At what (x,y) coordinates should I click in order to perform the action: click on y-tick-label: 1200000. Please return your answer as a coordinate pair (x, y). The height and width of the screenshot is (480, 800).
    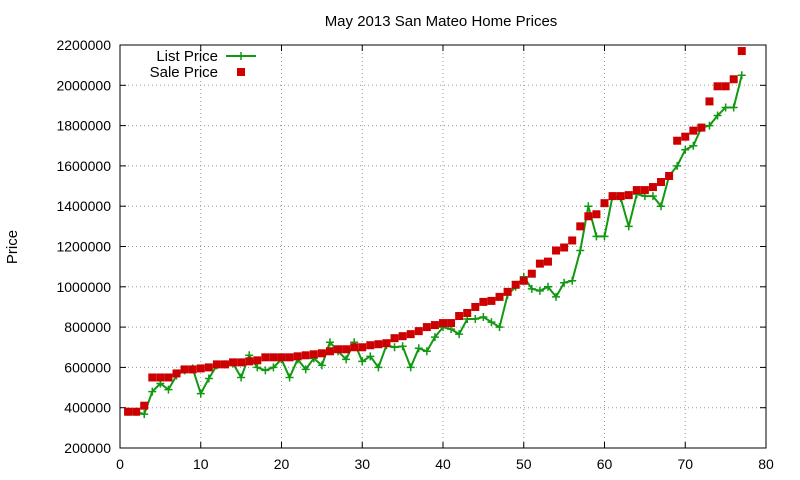
    Looking at the image, I should click on (83, 247).